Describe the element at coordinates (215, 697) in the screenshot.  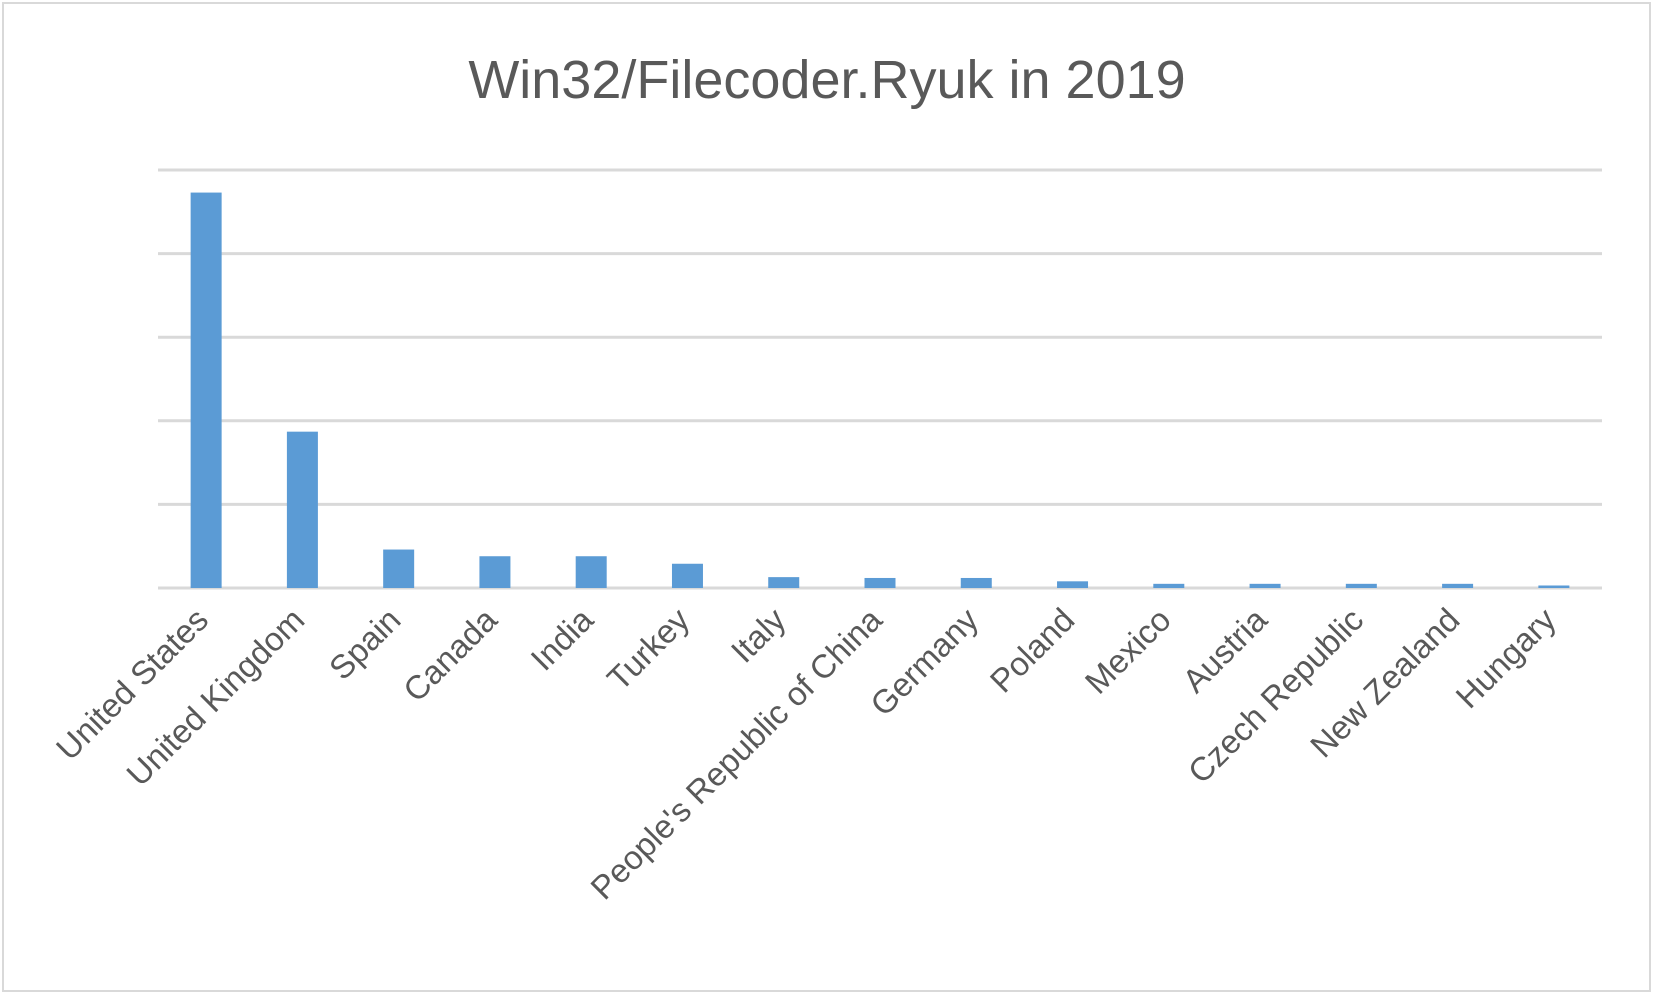
I see `category-label: United Kingdom` at that location.